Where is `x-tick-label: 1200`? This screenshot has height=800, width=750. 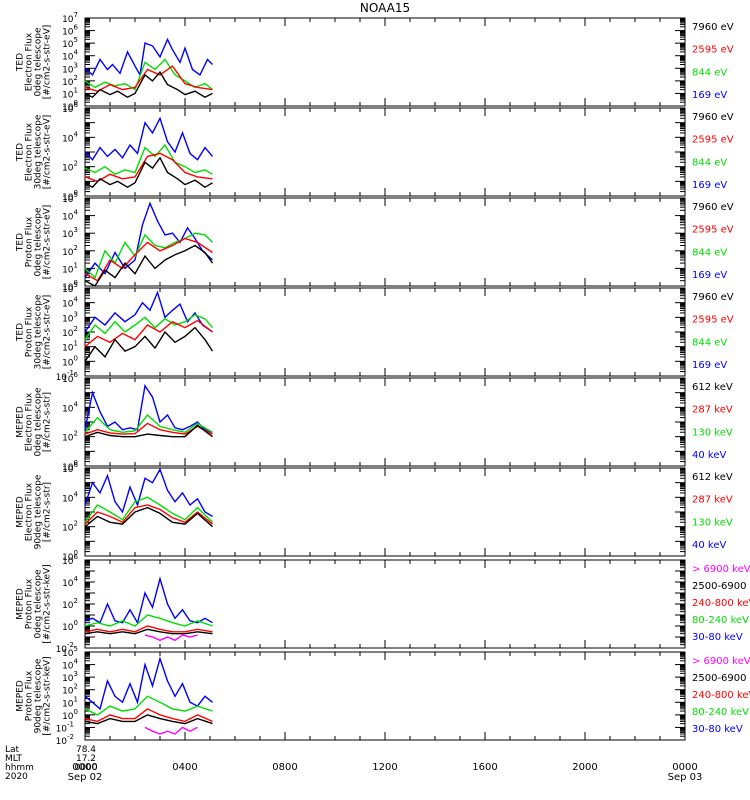
x-tick-label: 1200 is located at coordinates (384, 767).